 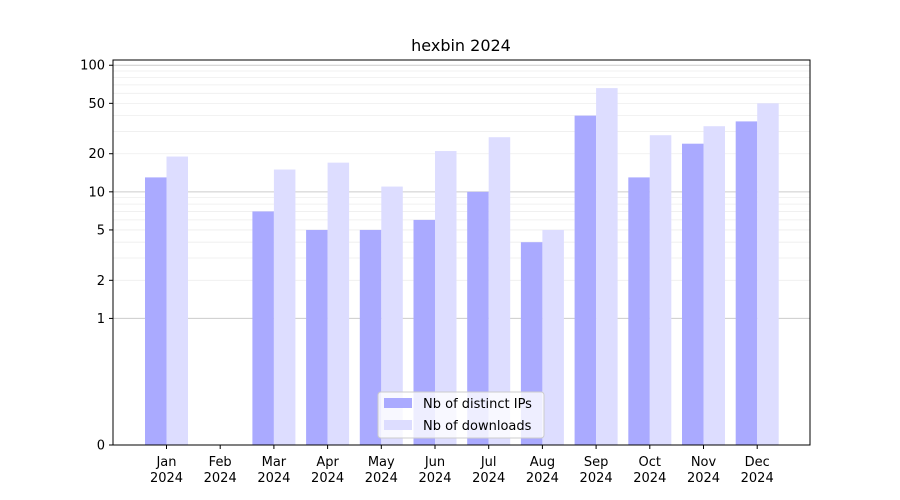 I want to click on x-tick-label-month: Sep, so click(x=596, y=462).